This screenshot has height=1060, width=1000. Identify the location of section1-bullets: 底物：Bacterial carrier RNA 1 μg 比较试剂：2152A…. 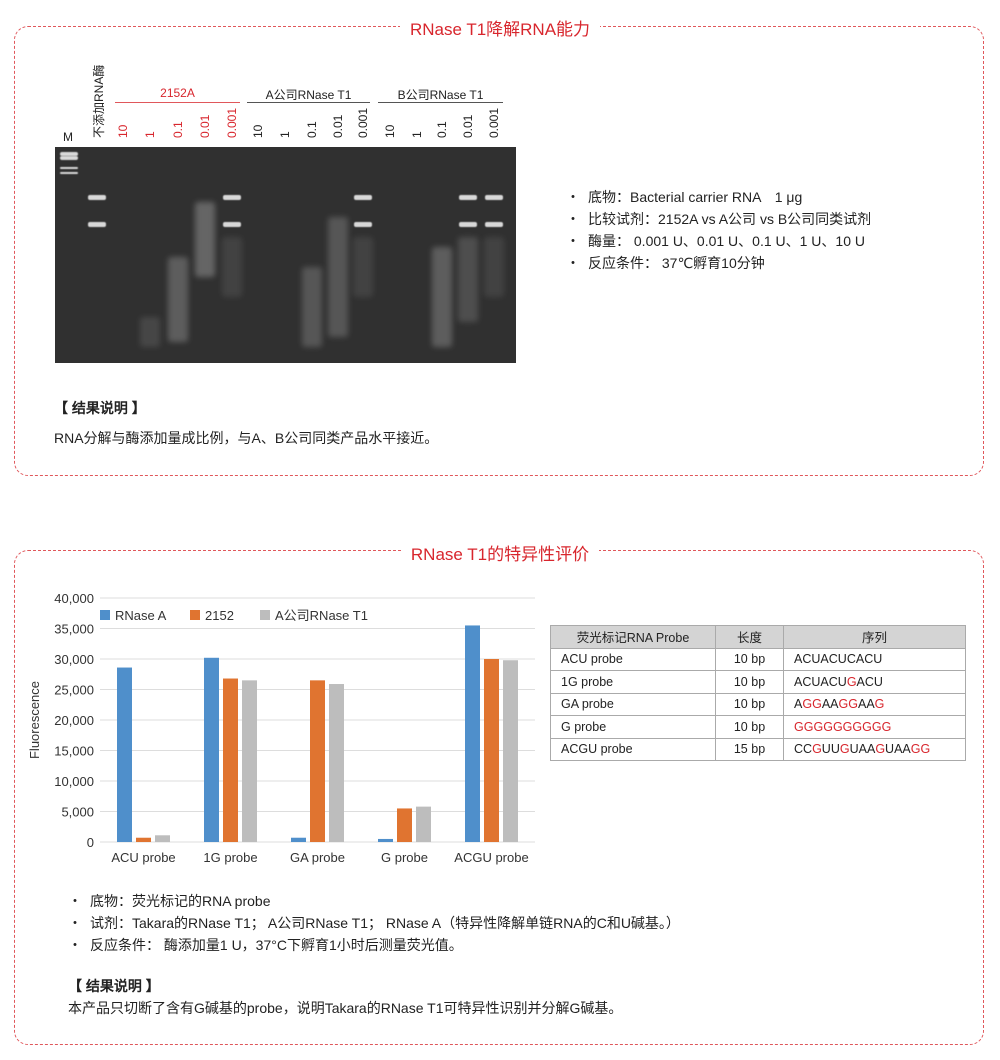
(718, 230).